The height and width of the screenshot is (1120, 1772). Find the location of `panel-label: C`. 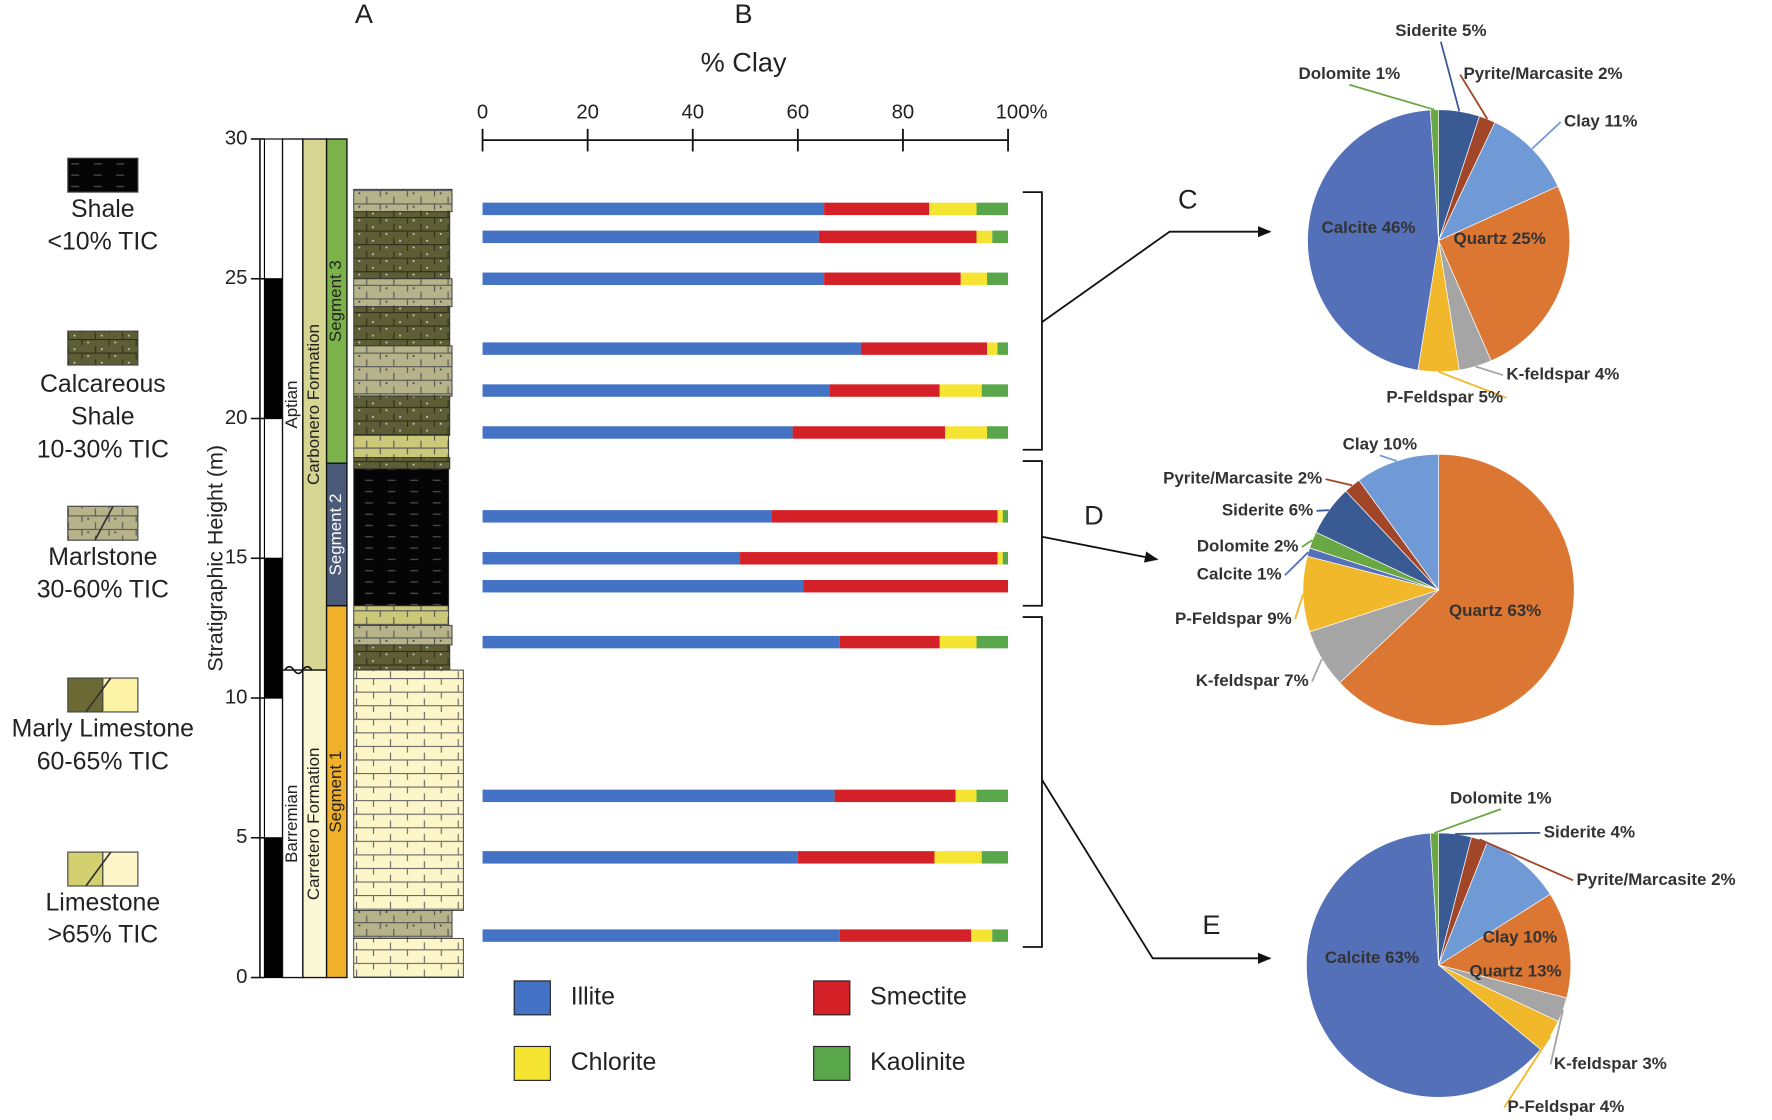

panel-label: C is located at coordinates (1188, 198).